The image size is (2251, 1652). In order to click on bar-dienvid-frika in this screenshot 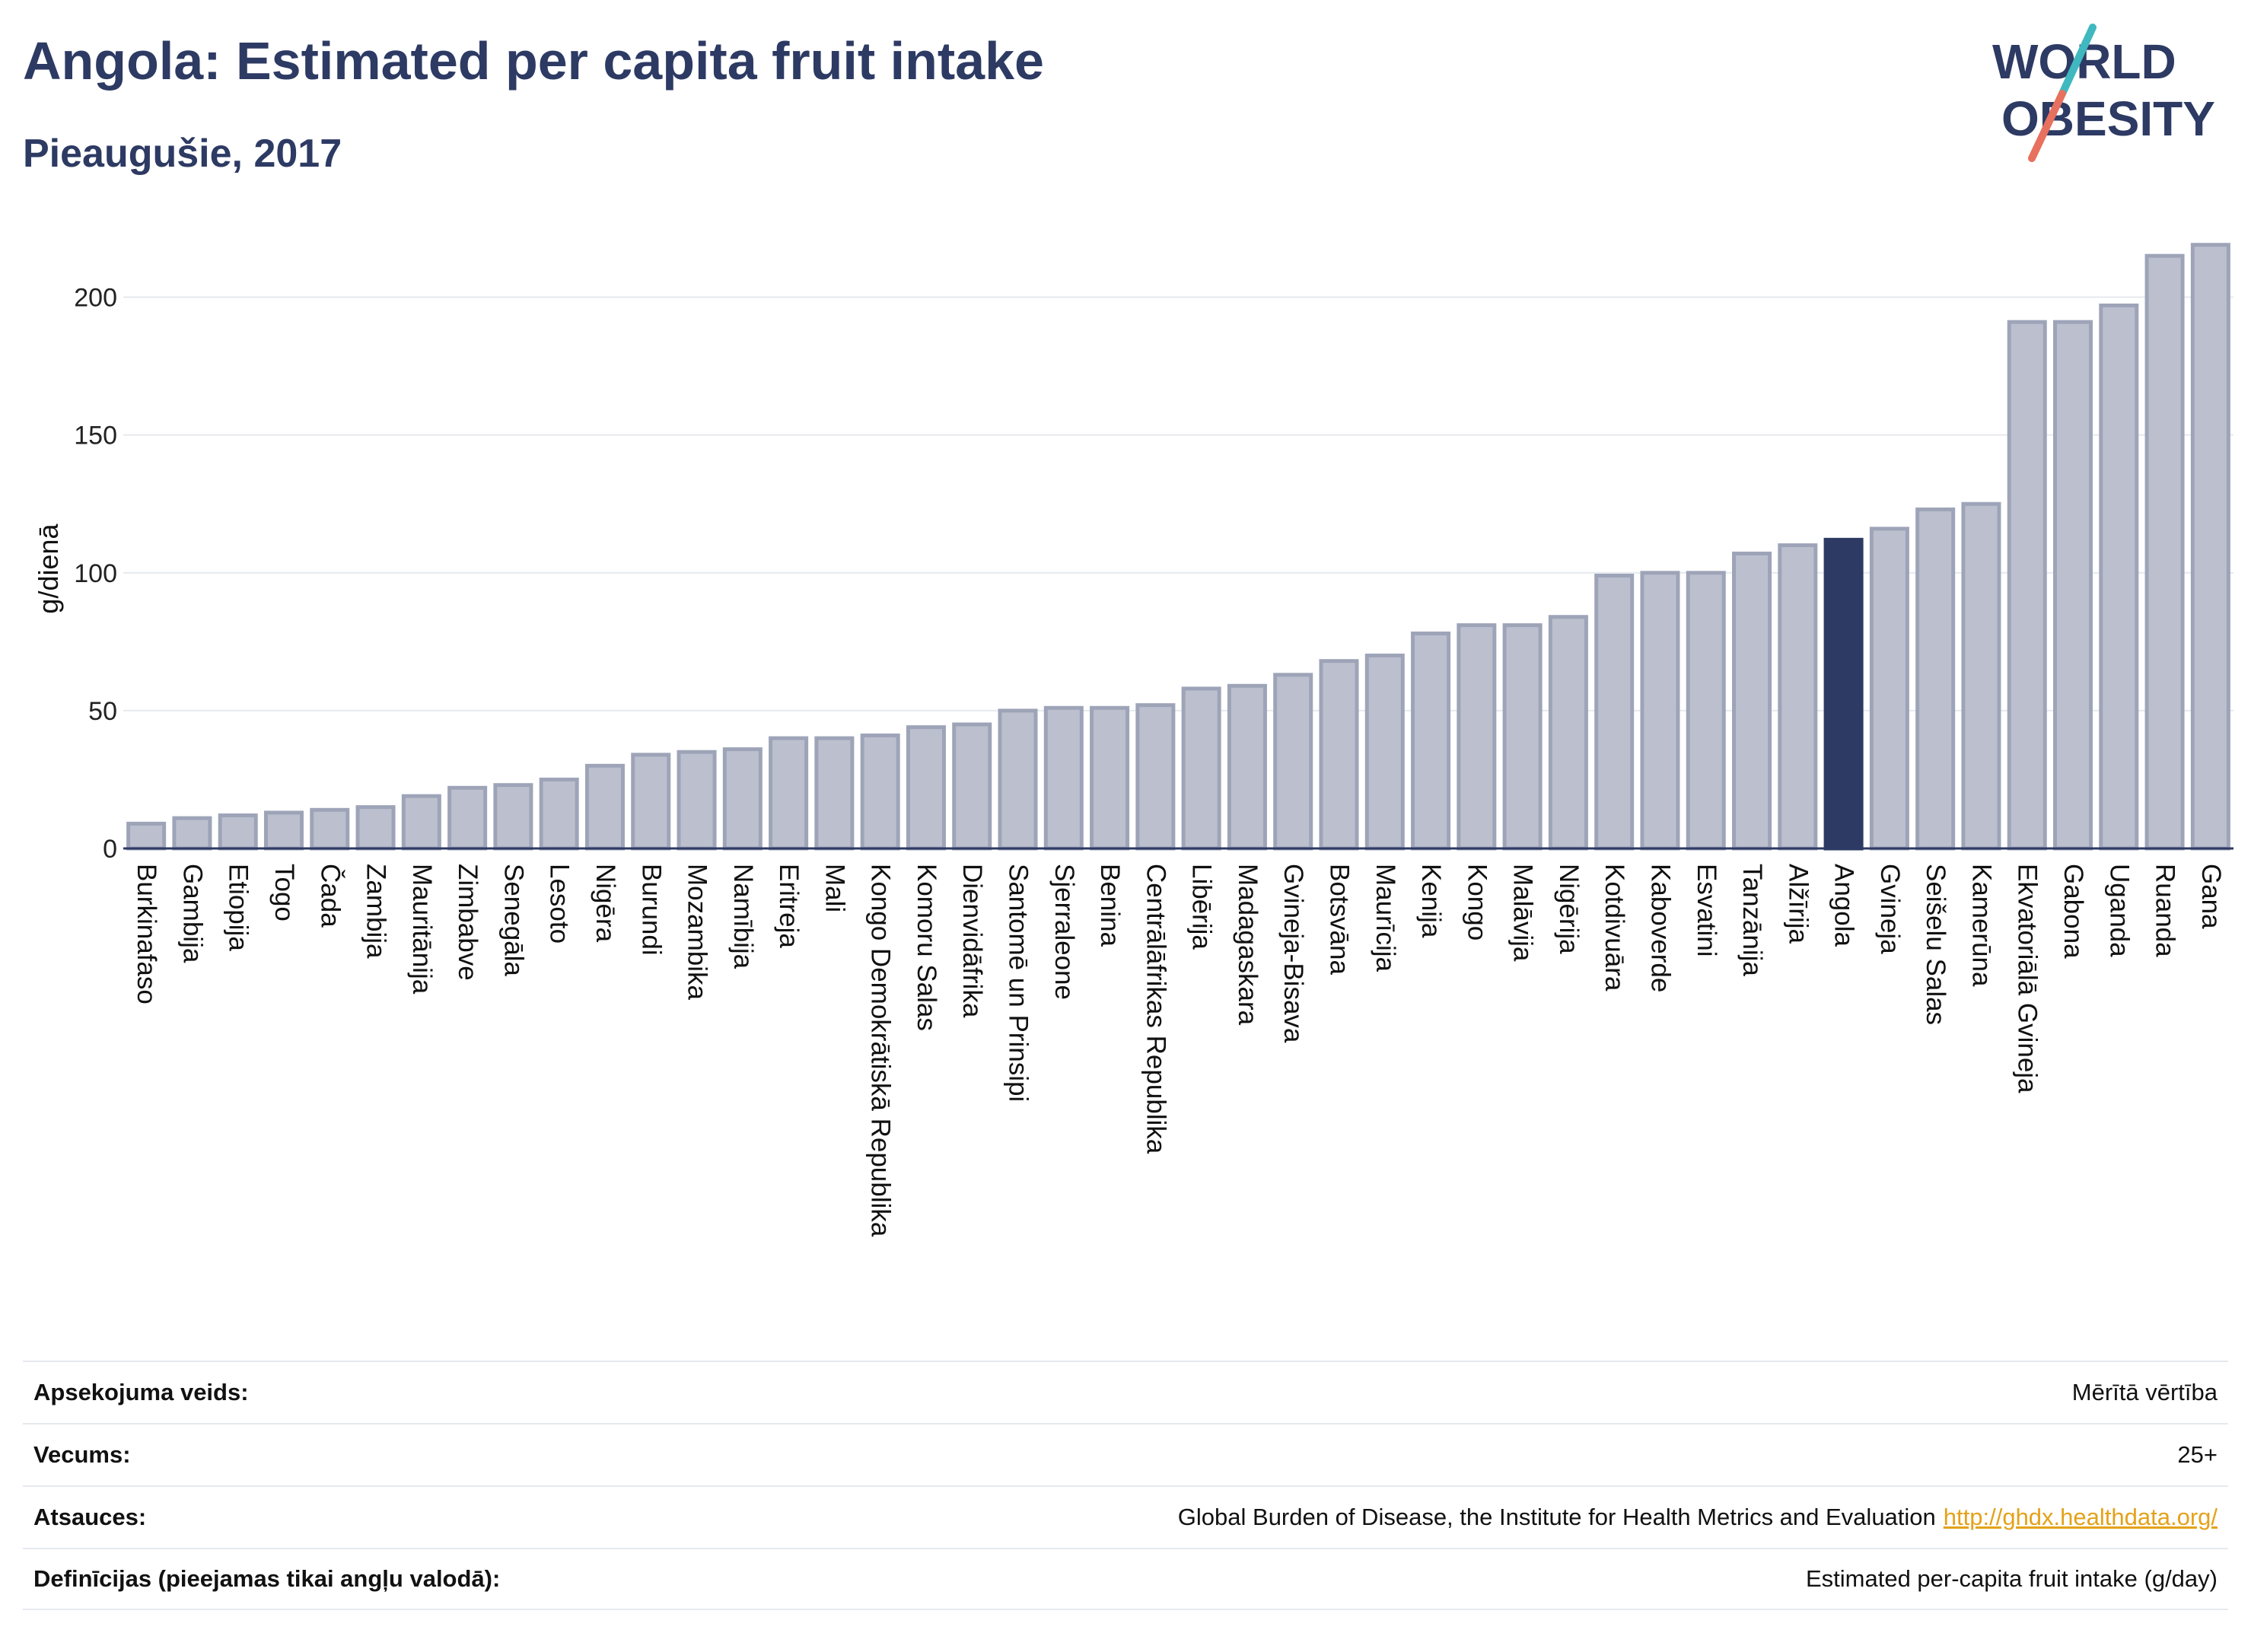, I will do `click(972, 786)`.